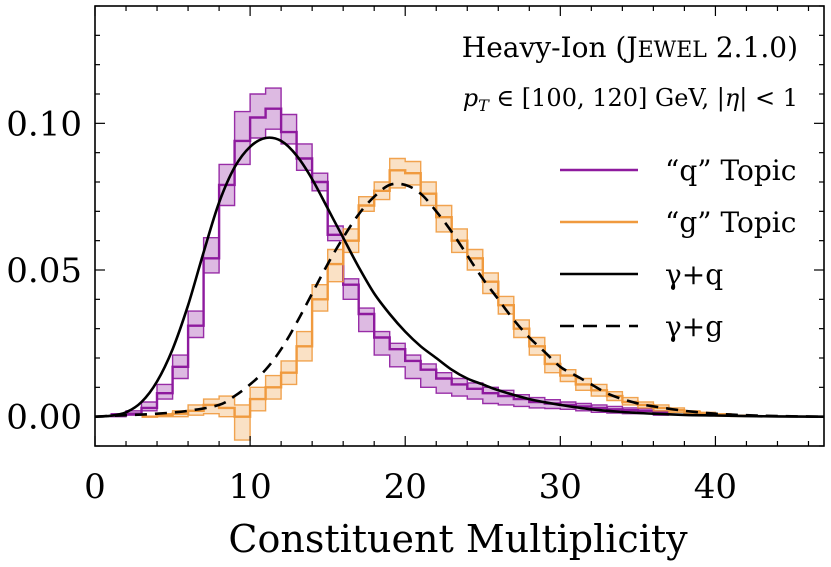 The width and height of the screenshot is (831, 567). I want to click on y-tick-label: 0.10, so click(44, 124).